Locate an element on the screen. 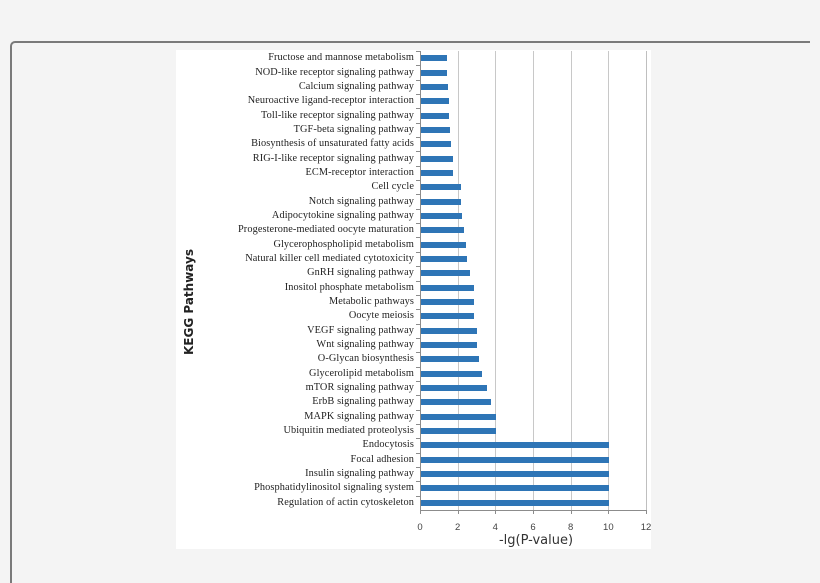 The height and width of the screenshot is (583, 820). x-tick-label: 4 is located at coordinates (495, 527).